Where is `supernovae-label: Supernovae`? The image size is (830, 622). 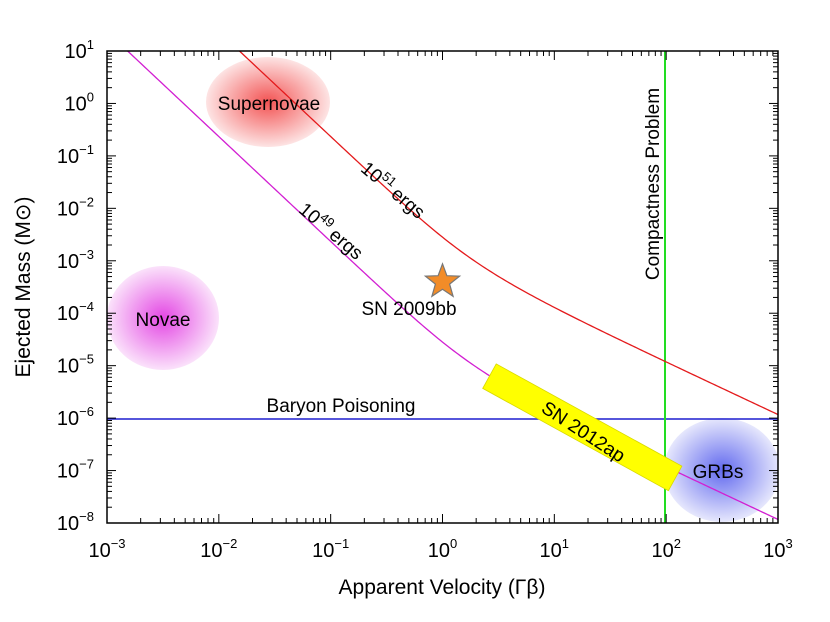
supernovae-label: Supernovae is located at coordinates (269, 104).